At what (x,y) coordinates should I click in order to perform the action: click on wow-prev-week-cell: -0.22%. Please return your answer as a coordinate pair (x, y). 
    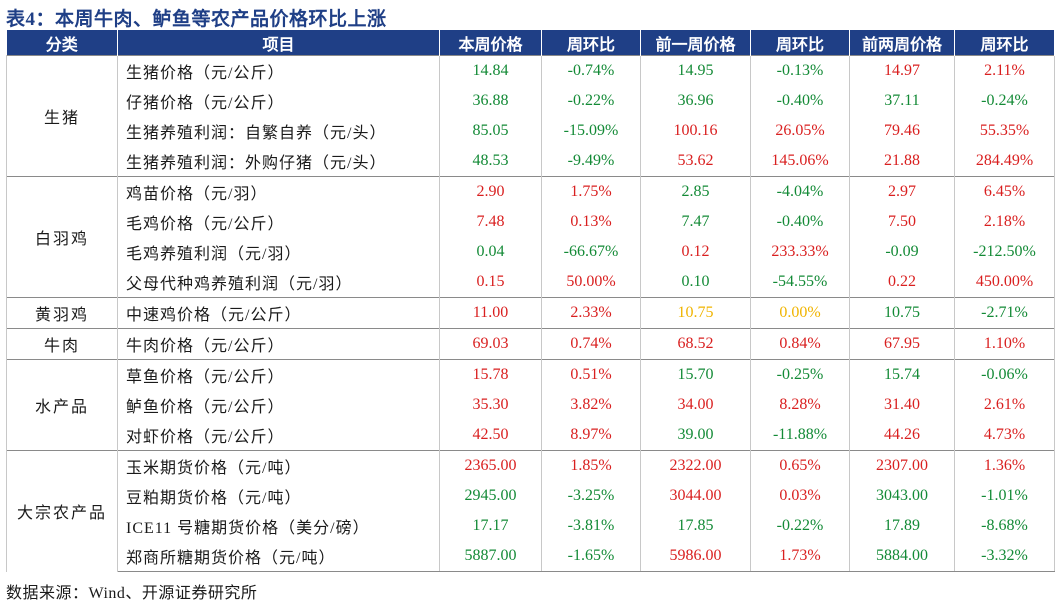
    Looking at the image, I should click on (800, 526).